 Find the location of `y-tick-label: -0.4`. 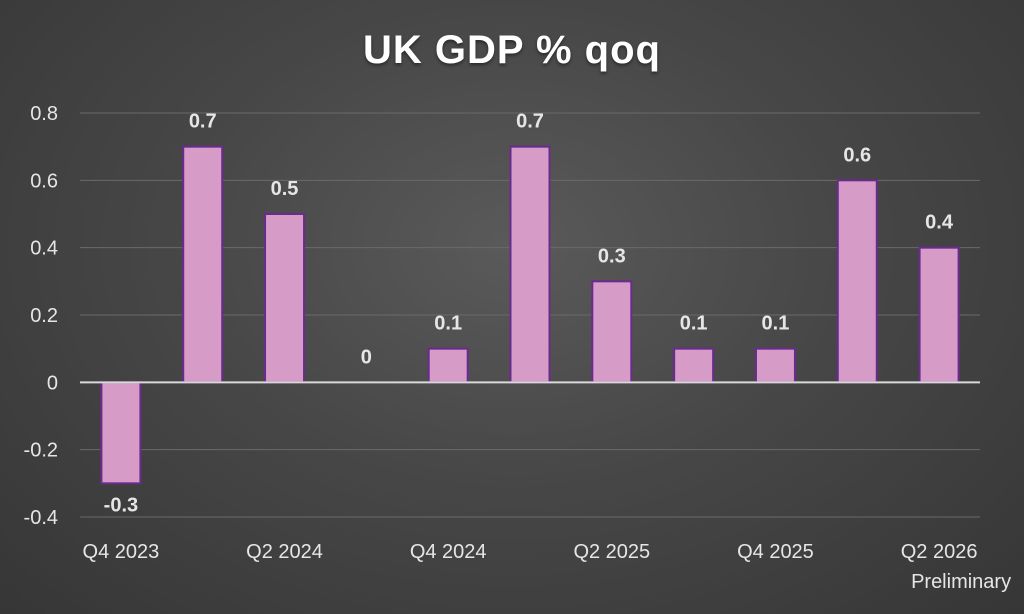

y-tick-label: -0.4 is located at coordinates (41, 518).